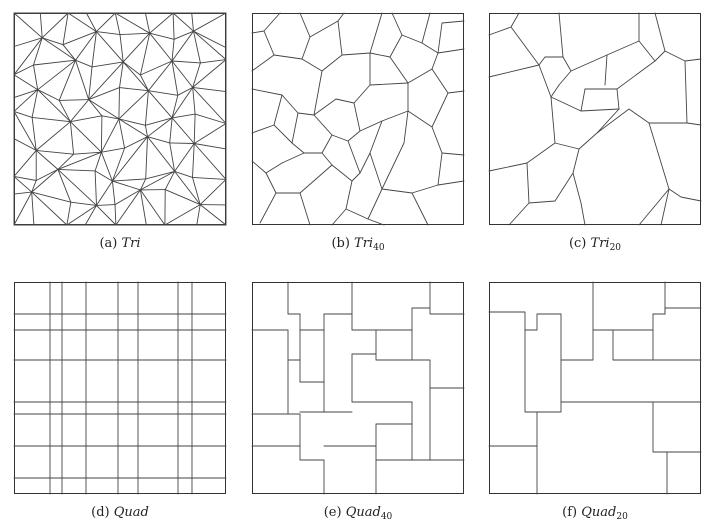 The width and height of the screenshot is (717, 532). Describe the element at coordinates (100, 512) in the screenshot. I see `caption-label: (d)` at that location.